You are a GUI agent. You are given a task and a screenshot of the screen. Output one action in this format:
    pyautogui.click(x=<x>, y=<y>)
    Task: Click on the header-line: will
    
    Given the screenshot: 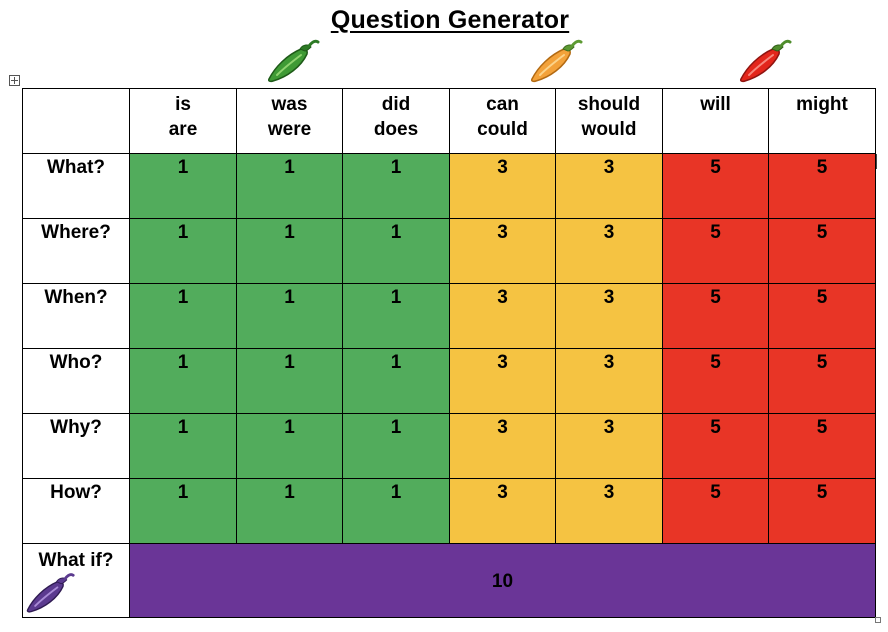 What is the action you would take?
    pyautogui.click(x=715, y=104)
    